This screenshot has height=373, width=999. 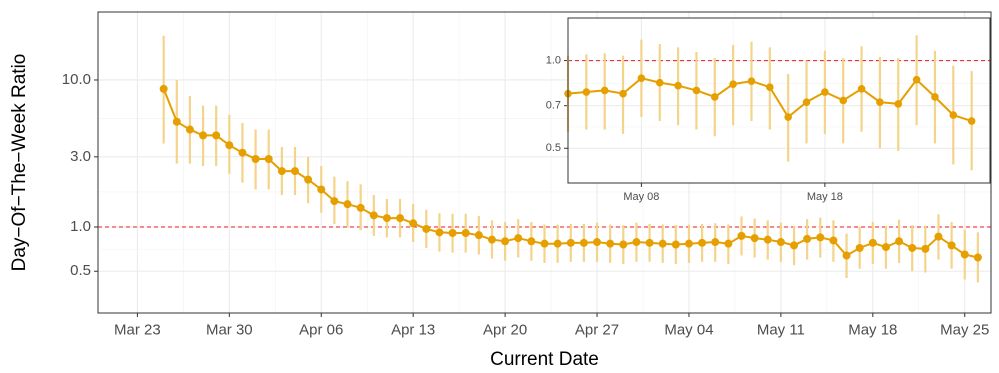 I want to click on x-tick-label: Apr 06, so click(x=321, y=329).